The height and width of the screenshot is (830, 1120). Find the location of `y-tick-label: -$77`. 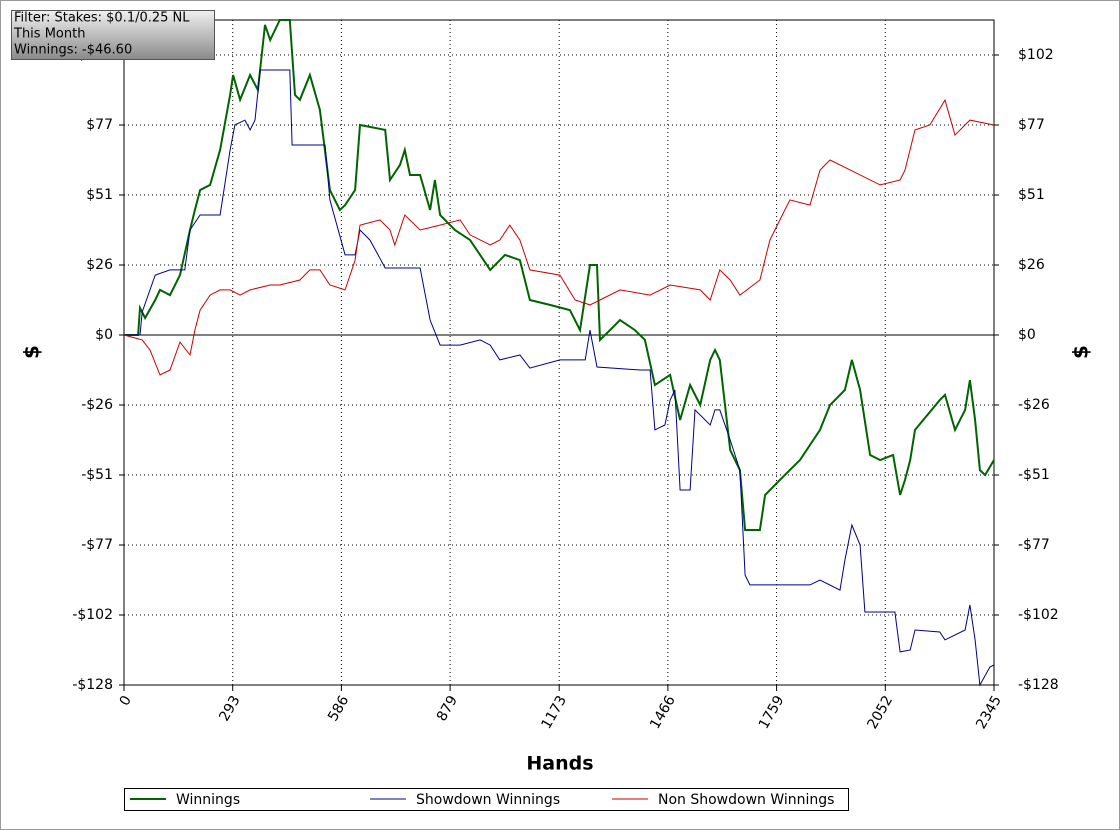

y-tick-label: -$77 is located at coordinates (97, 545).